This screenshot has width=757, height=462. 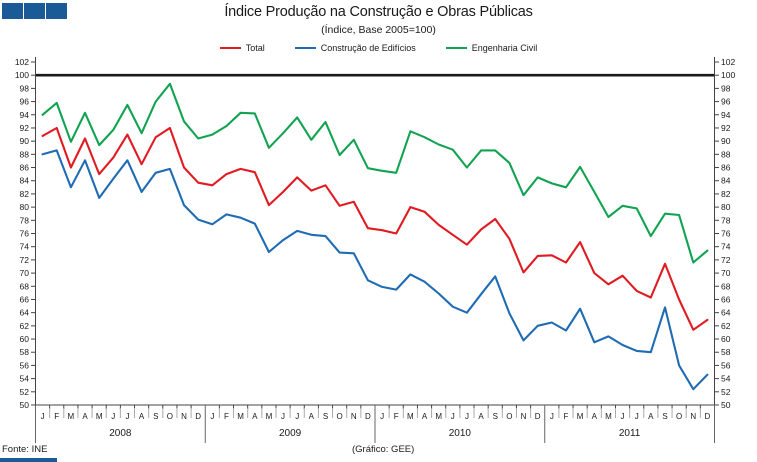 What do you see at coordinates (255, 48) in the screenshot?
I see `legend-label-total: Total` at bounding box center [255, 48].